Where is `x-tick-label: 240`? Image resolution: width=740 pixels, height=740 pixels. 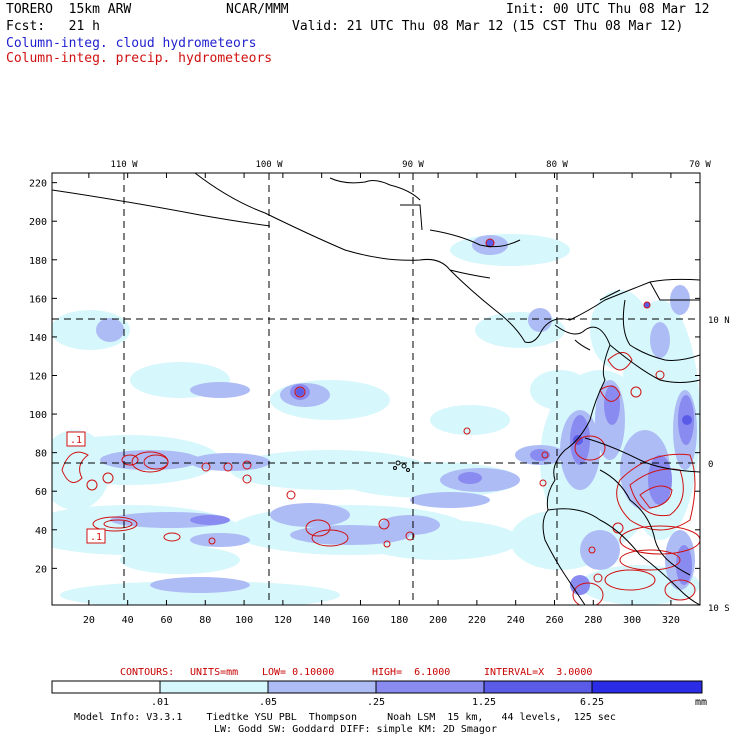 x-tick-label: 240 is located at coordinates (516, 620).